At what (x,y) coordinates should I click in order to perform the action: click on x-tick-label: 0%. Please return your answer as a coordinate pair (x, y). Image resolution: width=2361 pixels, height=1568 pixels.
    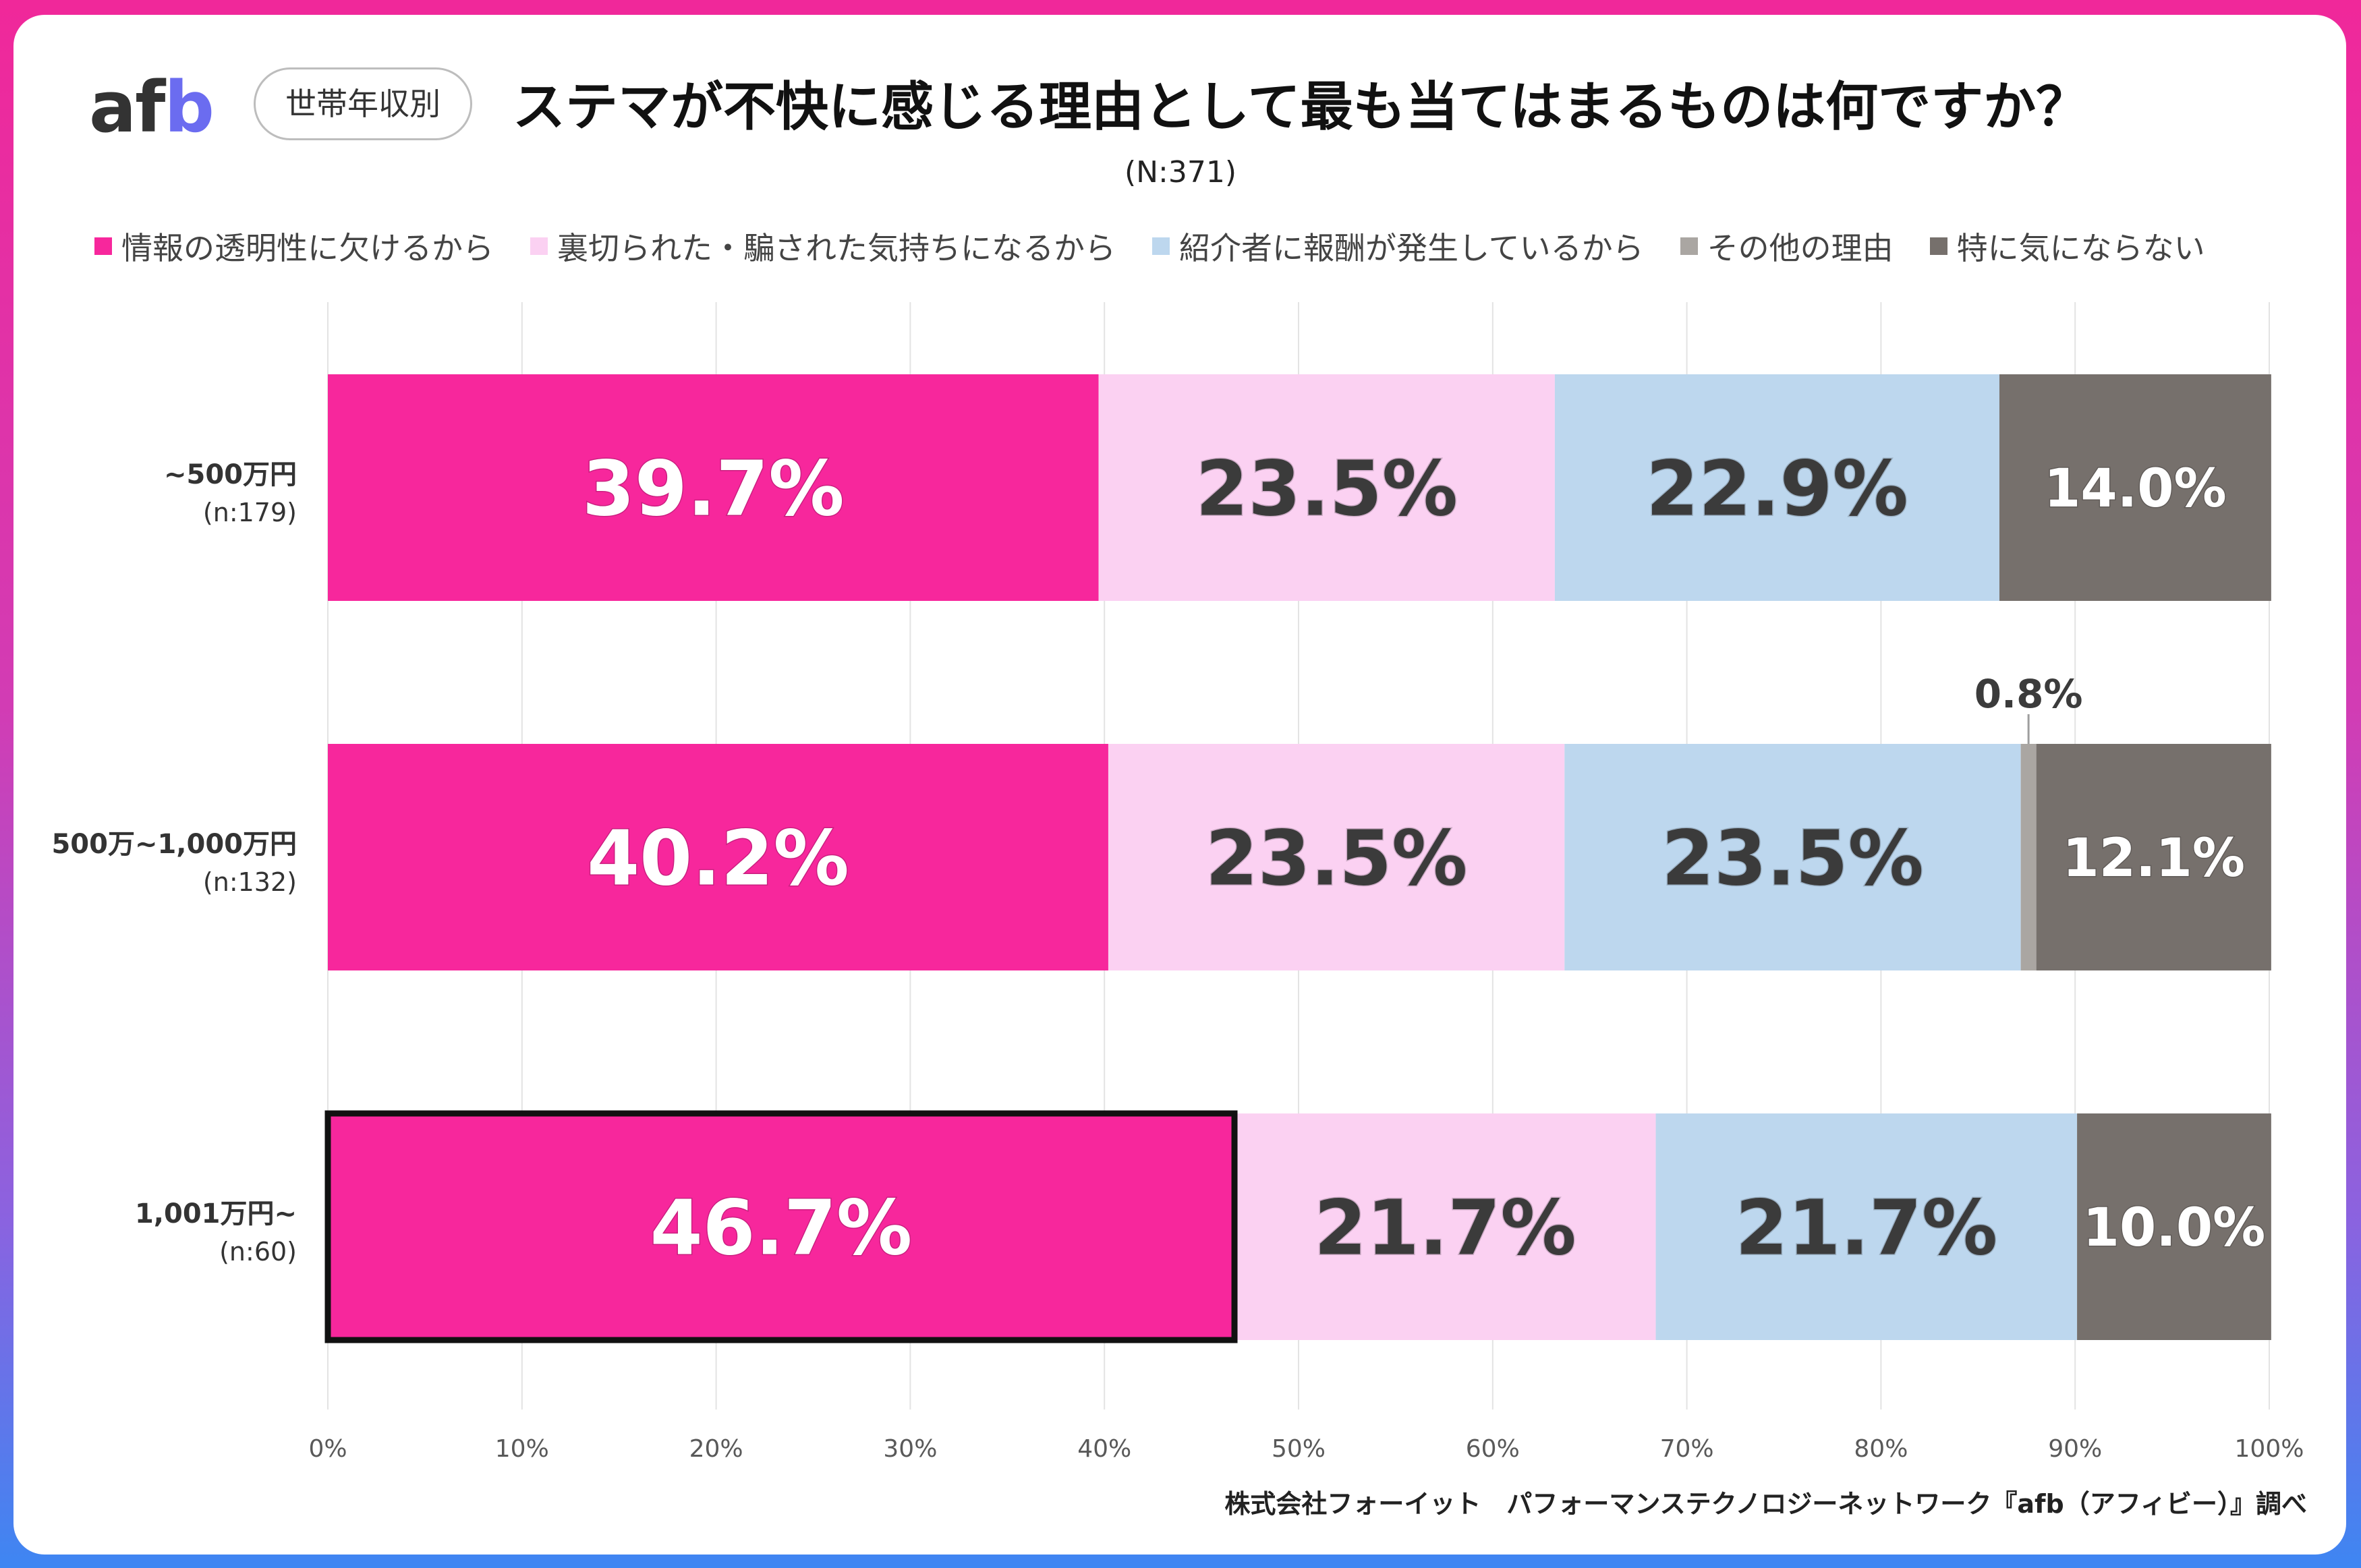
    Looking at the image, I should click on (327, 1449).